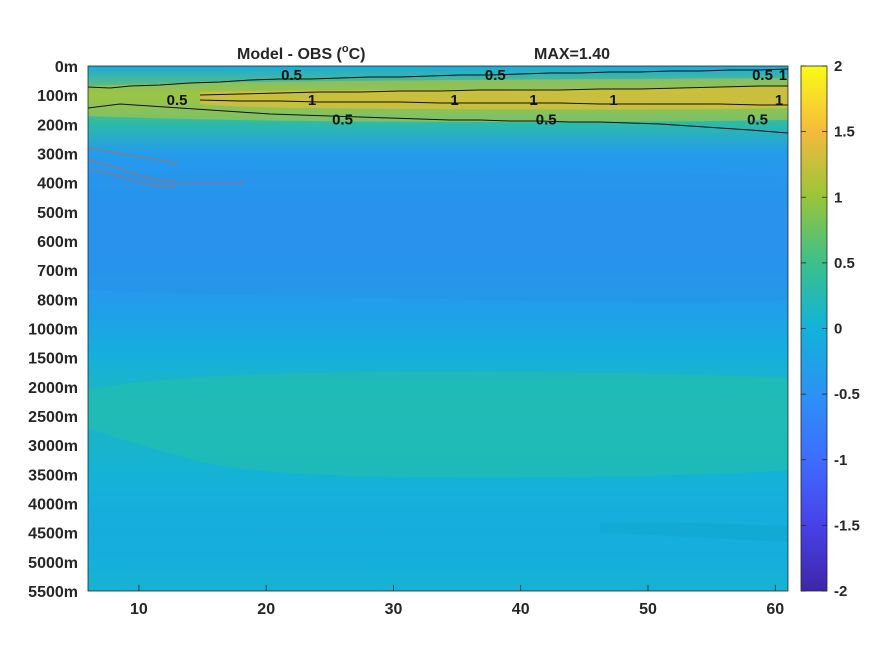 This screenshot has width=875, height=656. Describe the element at coordinates (53, 475) in the screenshot. I see `y-tick-label: 3500m` at that location.